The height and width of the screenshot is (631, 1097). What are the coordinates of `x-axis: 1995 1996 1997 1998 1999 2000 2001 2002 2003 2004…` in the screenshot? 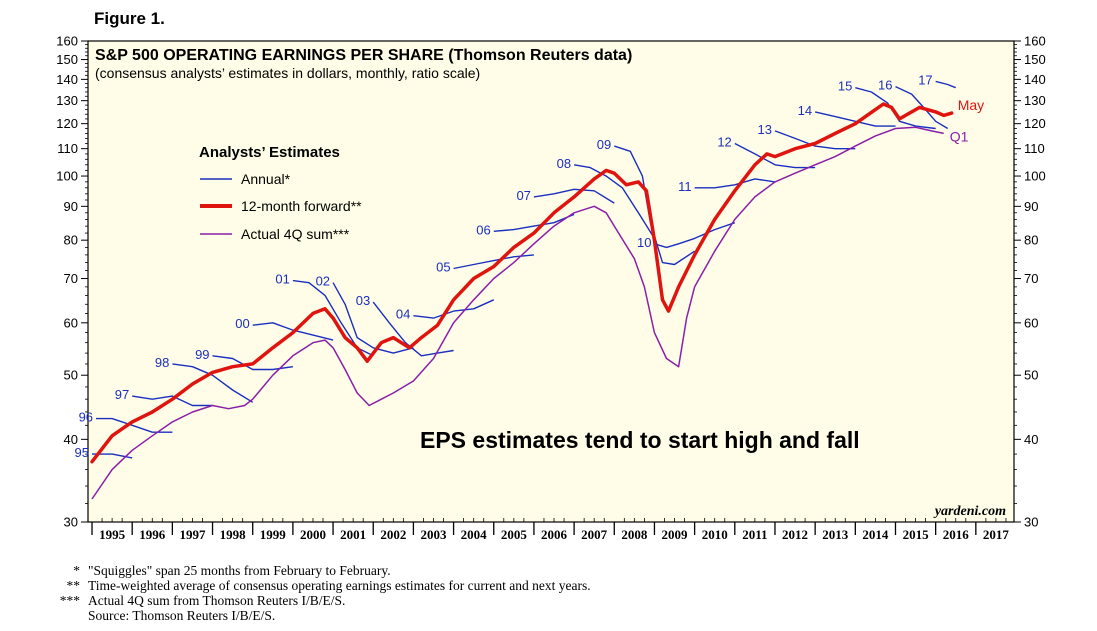 It's located at (550, 530).